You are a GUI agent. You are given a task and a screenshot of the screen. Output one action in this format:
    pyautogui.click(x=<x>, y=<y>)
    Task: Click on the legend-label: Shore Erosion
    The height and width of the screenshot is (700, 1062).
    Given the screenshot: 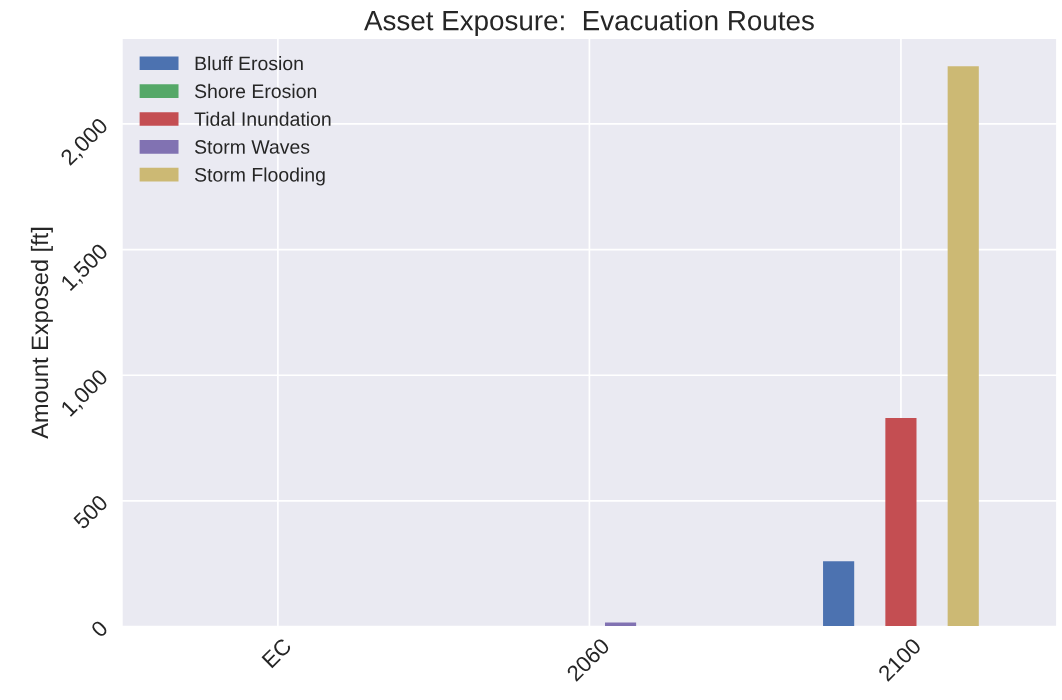 What is the action you would take?
    pyautogui.click(x=255, y=91)
    